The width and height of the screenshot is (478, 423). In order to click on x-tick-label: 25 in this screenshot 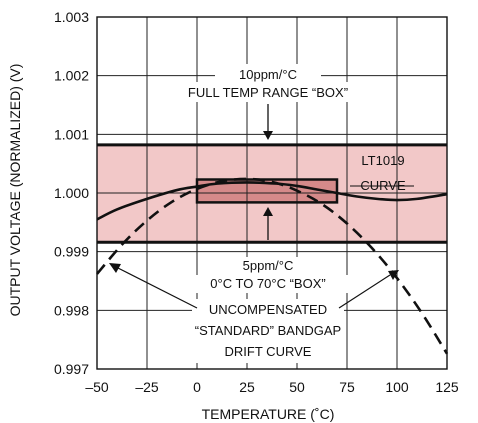, I will do `click(247, 387)`.